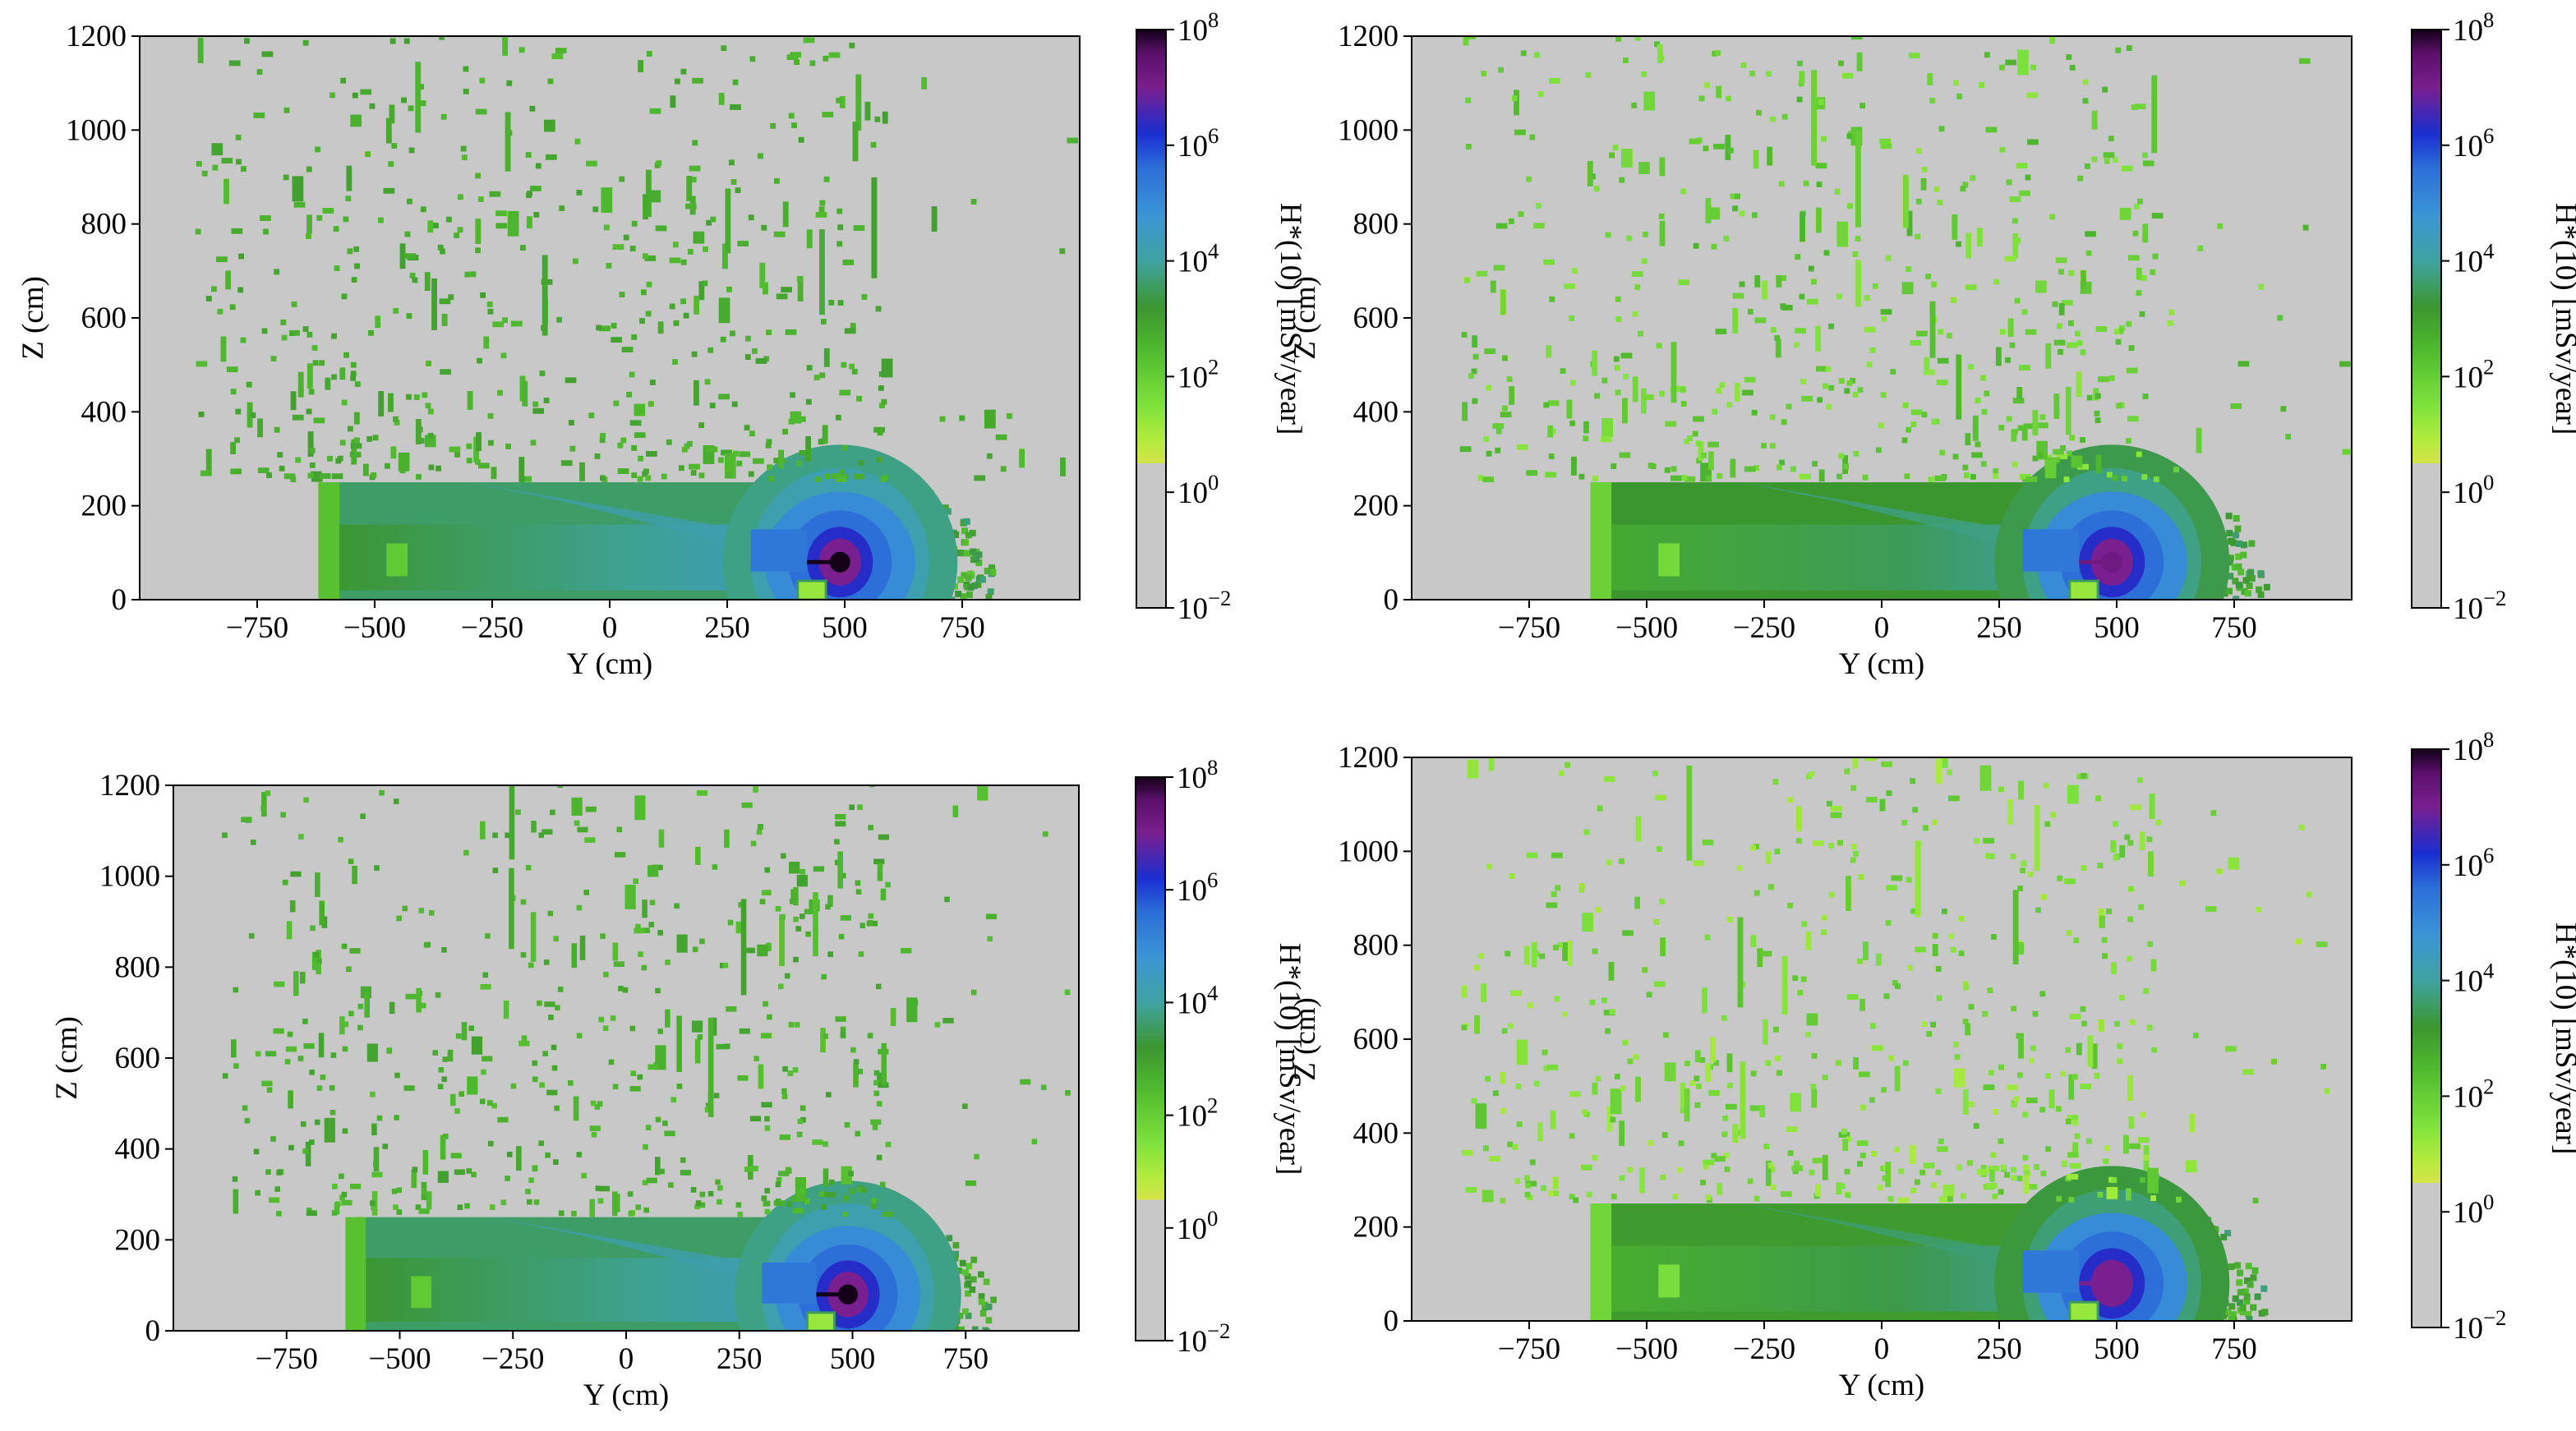  What do you see at coordinates (820, 1321) in the screenshot?
I see `base-pillar` at bounding box center [820, 1321].